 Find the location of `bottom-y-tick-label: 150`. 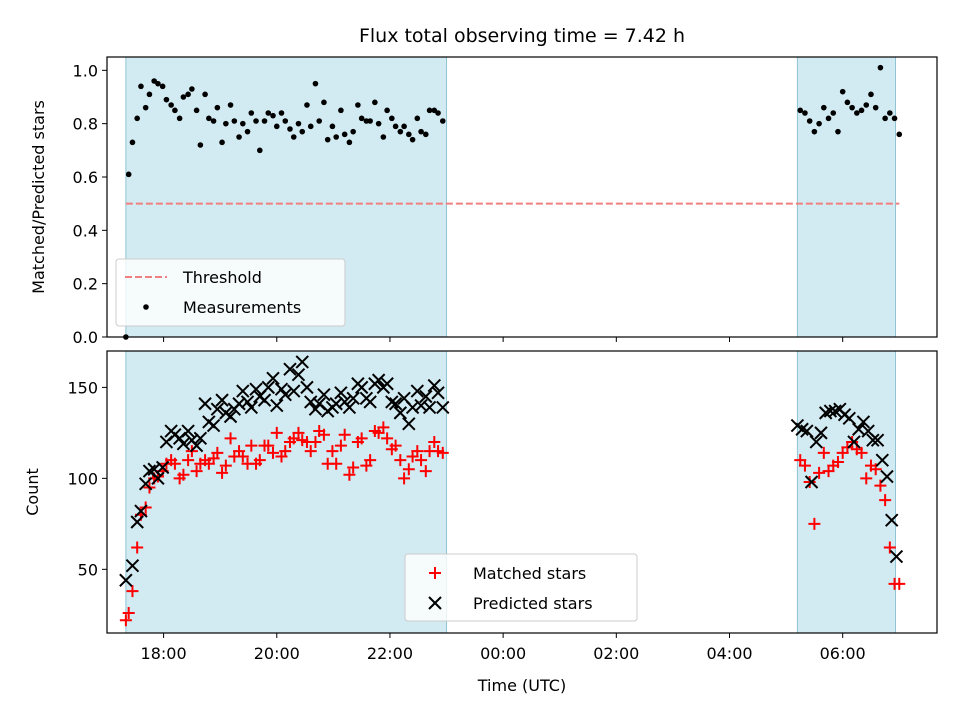

bottom-y-tick-label: 150 is located at coordinates (82, 387).